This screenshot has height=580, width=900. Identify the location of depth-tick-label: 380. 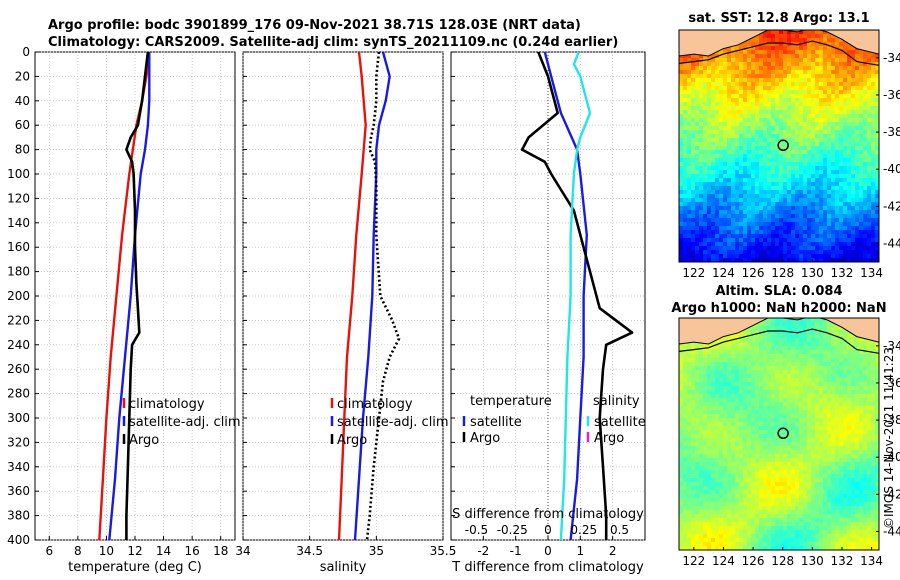
(18, 516).